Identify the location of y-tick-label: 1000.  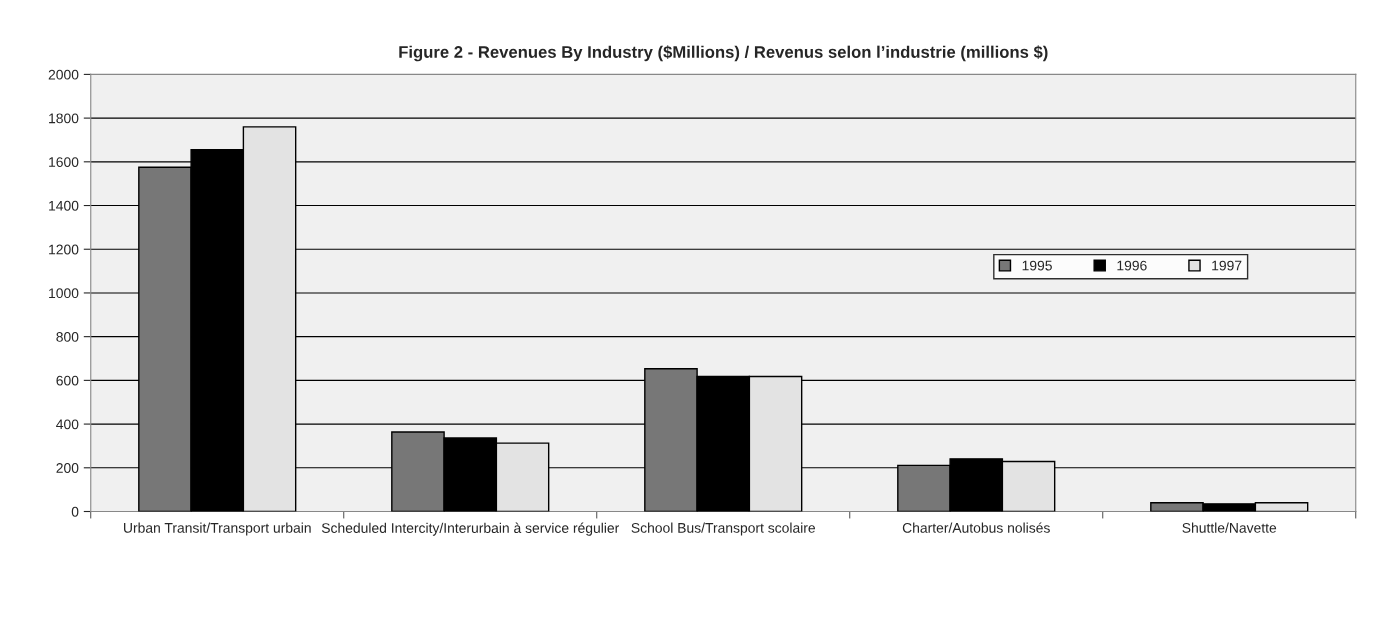
(64, 293).